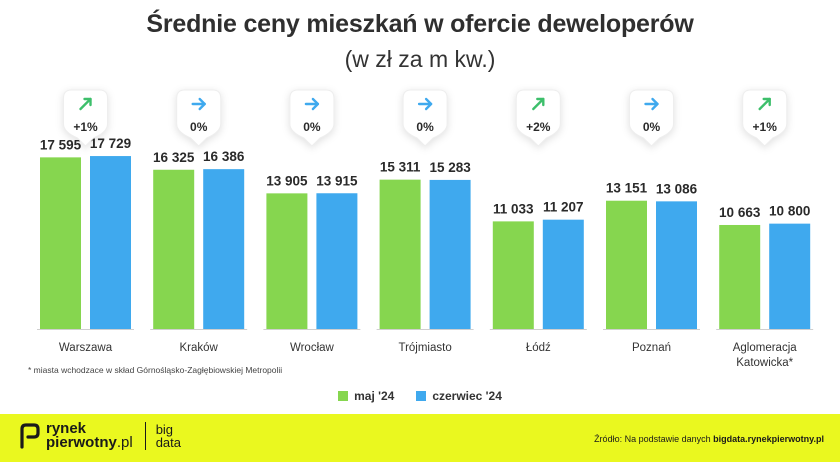 This screenshot has width=840, height=462. Describe the element at coordinates (789, 211) in the screenshot. I see `bar-value-label: 10 800` at that location.